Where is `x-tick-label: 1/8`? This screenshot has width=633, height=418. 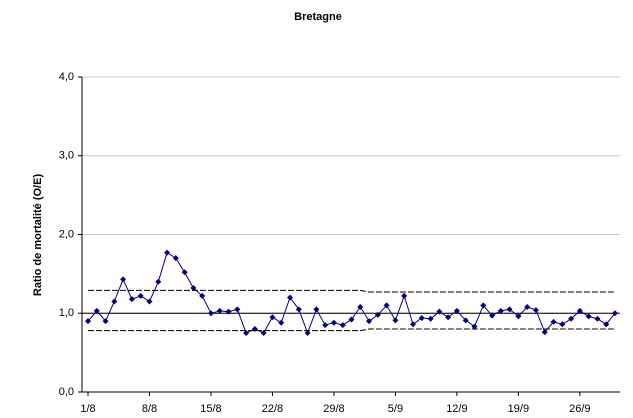 x-tick-label: 1/8 is located at coordinates (87, 409).